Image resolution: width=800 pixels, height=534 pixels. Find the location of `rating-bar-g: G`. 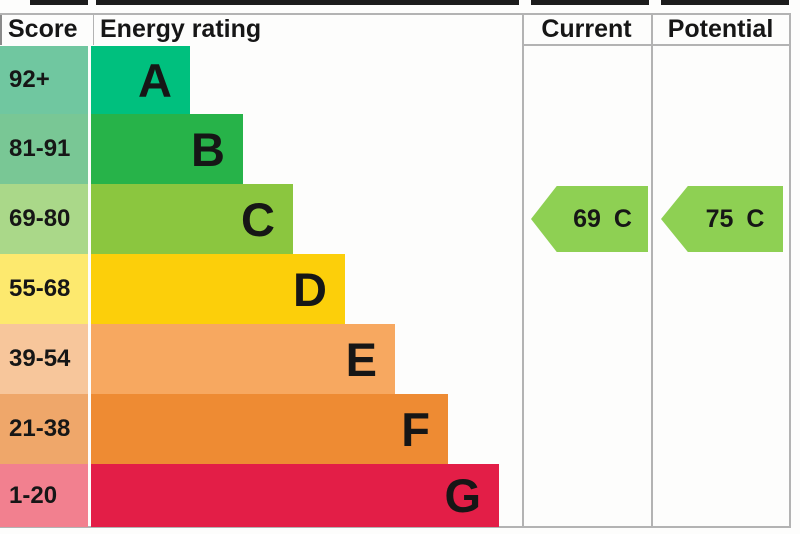

rating-bar-g: G is located at coordinates (295, 495).